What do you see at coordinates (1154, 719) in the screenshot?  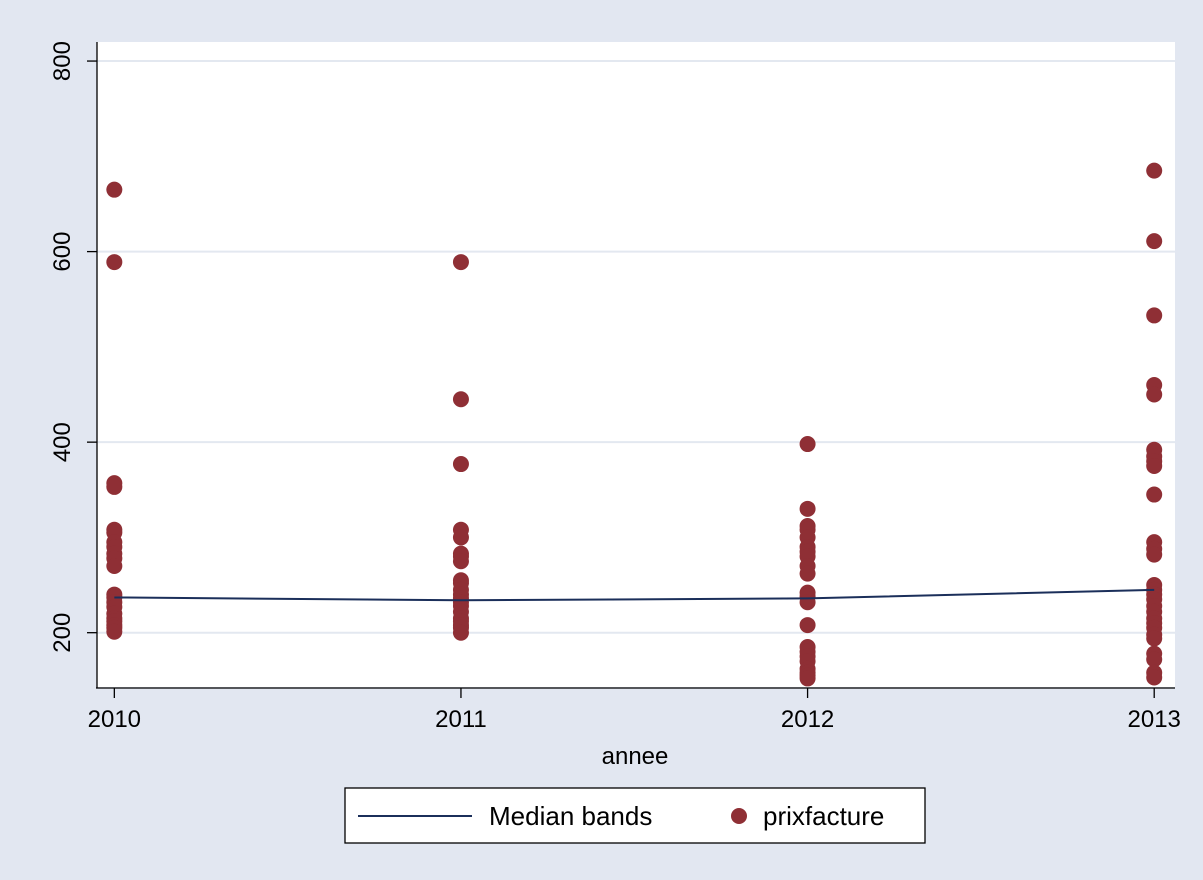 I see `x-tick-label: 2013` at bounding box center [1154, 719].